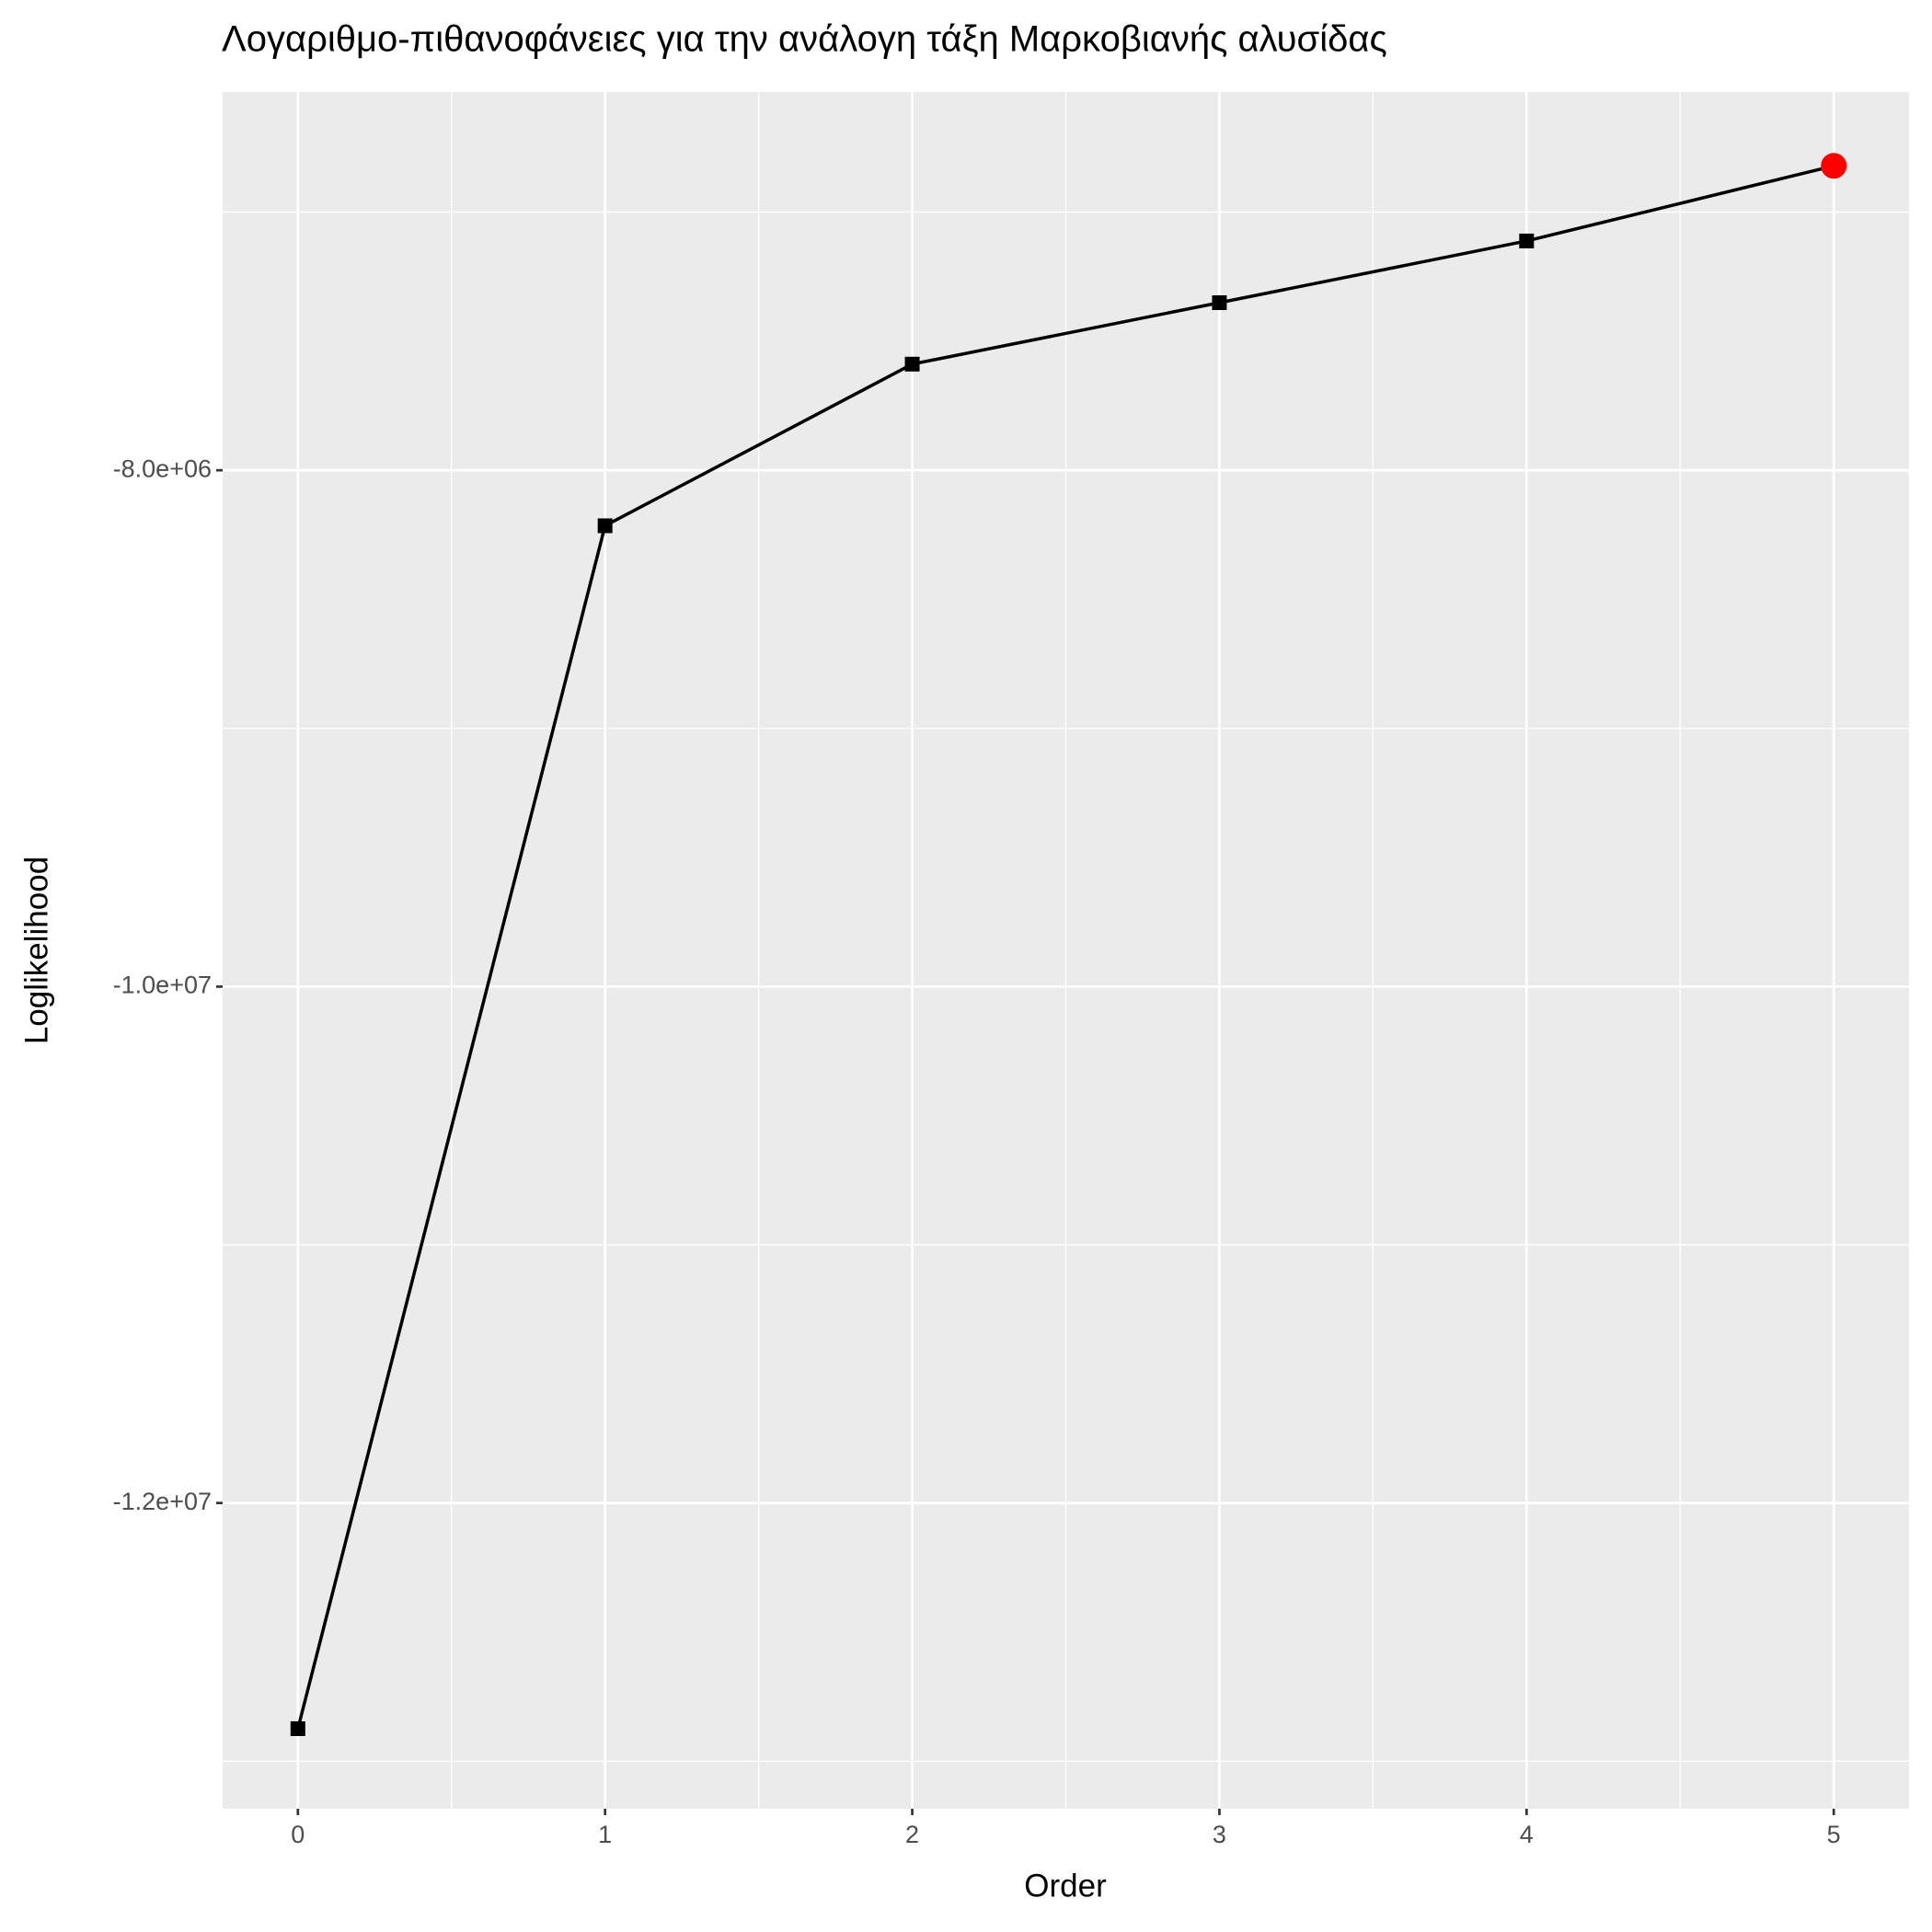 The width and height of the screenshot is (1932, 1932). Describe the element at coordinates (1527, 1834) in the screenshot. I see `x-tick-label: 4` at that location.